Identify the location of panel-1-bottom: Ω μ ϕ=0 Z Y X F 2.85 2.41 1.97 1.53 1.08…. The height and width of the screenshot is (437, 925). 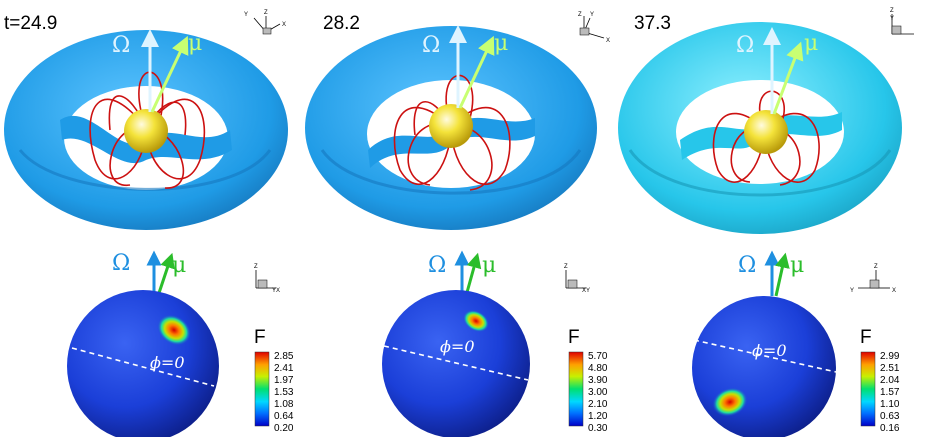
(180, 343).